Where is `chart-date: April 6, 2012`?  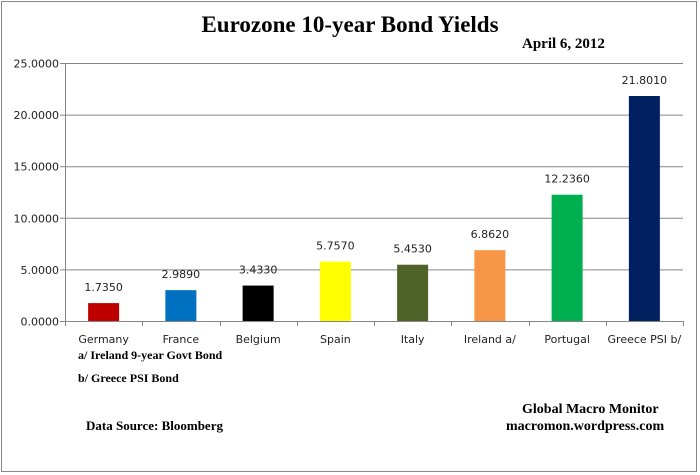 chart-date: April 6, 2012 is located at coordinates (563, 44).